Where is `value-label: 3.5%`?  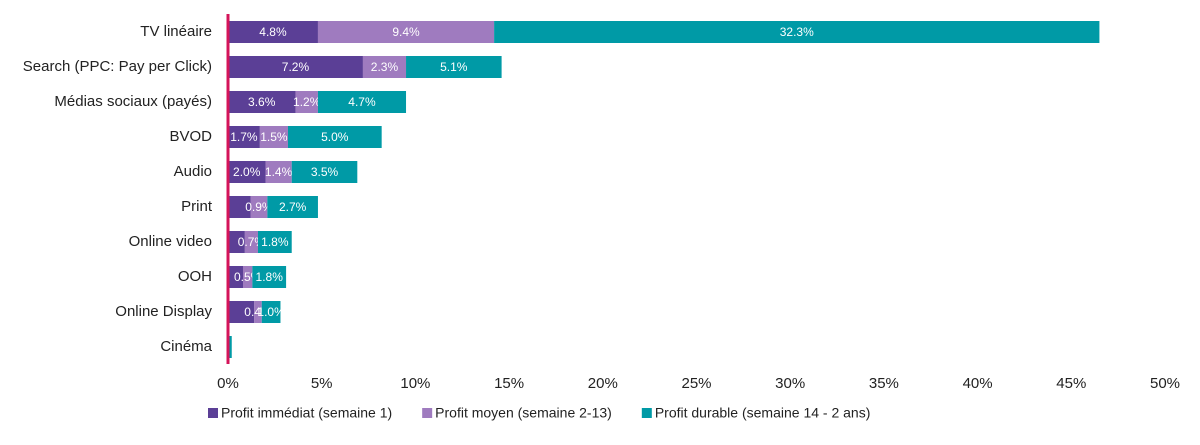 value-label: 3.5% is located at coordinates (325, 172).